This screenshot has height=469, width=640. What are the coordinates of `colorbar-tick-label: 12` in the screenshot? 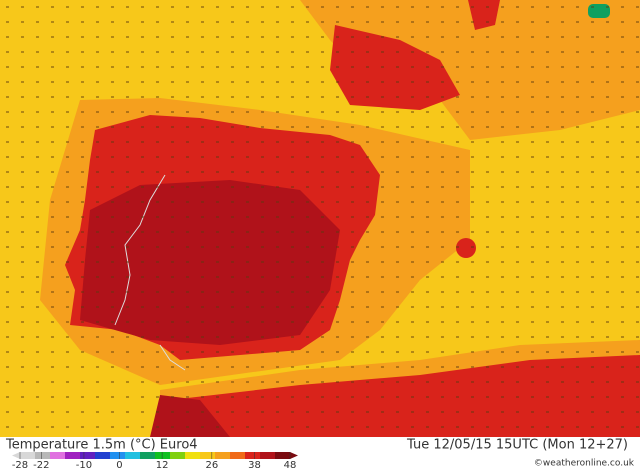 It's located at (162, 464).